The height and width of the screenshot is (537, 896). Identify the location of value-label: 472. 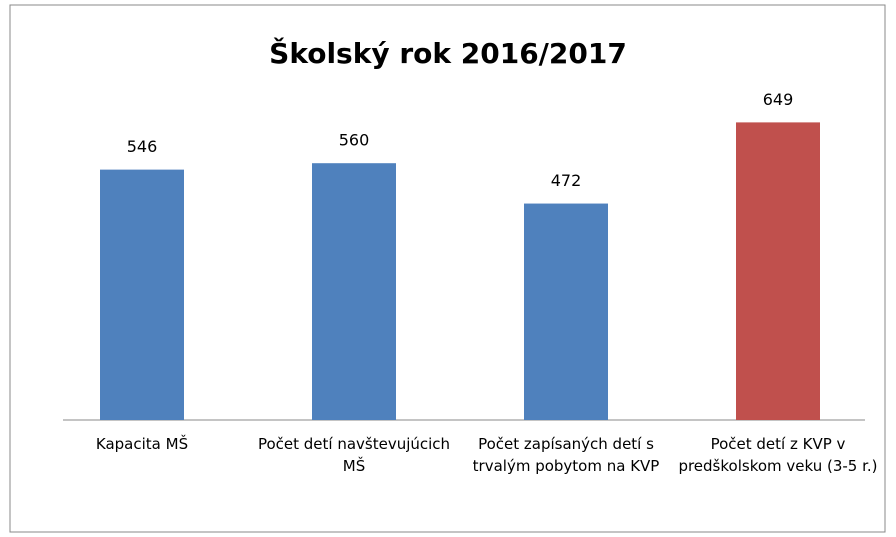
(566, 180).